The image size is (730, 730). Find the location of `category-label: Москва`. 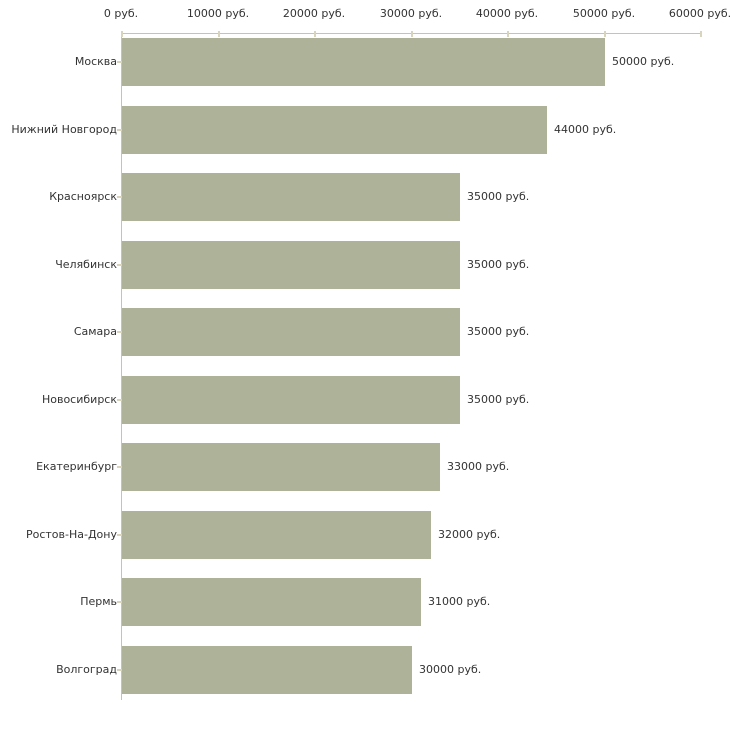

category-label: Москва is located at coordinates (95, 61).